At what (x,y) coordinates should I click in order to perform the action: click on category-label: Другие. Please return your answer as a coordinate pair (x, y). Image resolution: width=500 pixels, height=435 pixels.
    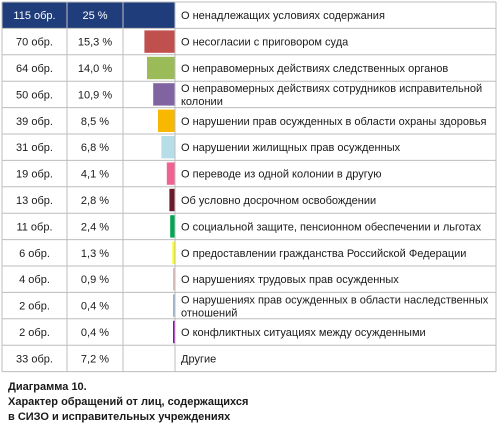
    Looking at the image, I should click on (198, 359).